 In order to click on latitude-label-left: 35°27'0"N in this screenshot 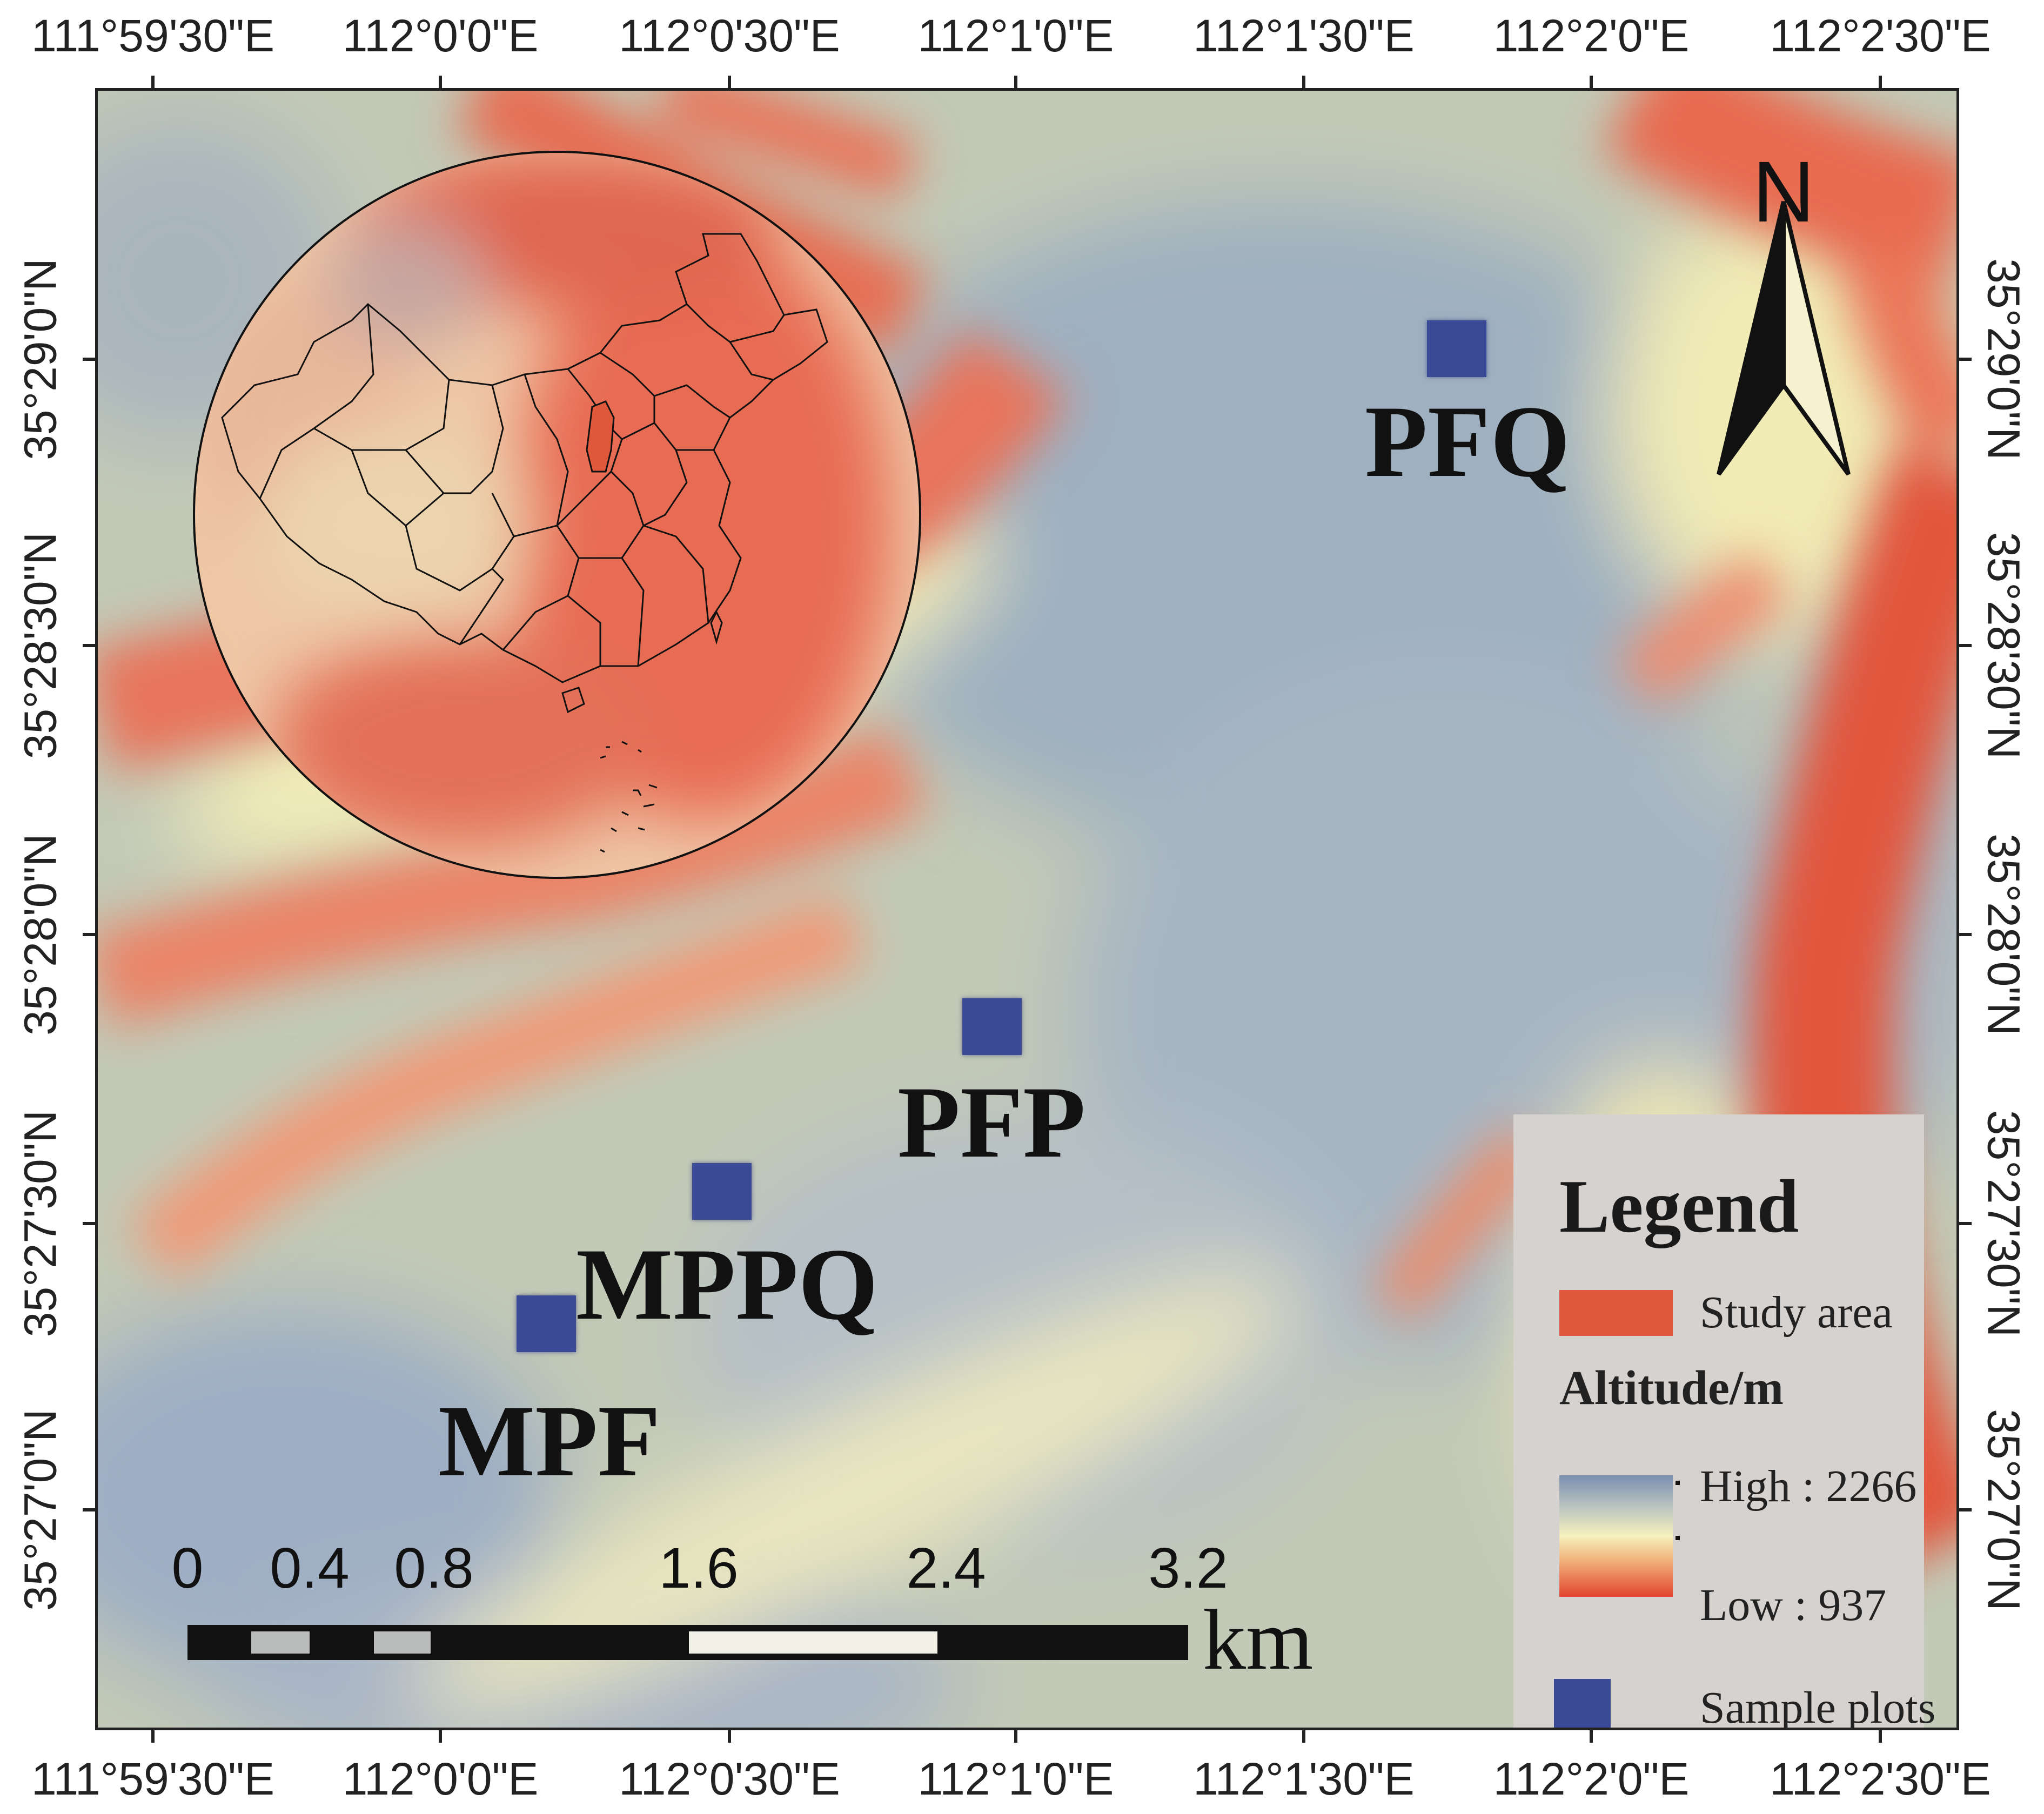, I will do `click(40, 1510)`.